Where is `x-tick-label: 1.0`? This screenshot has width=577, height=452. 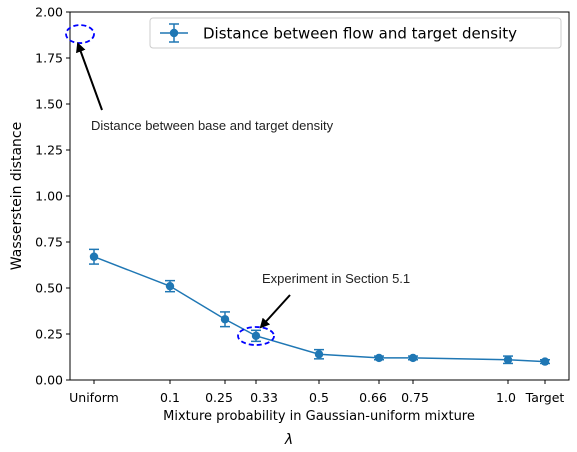 x-tick-label: 1.0 is located at coordinates (506, 397).